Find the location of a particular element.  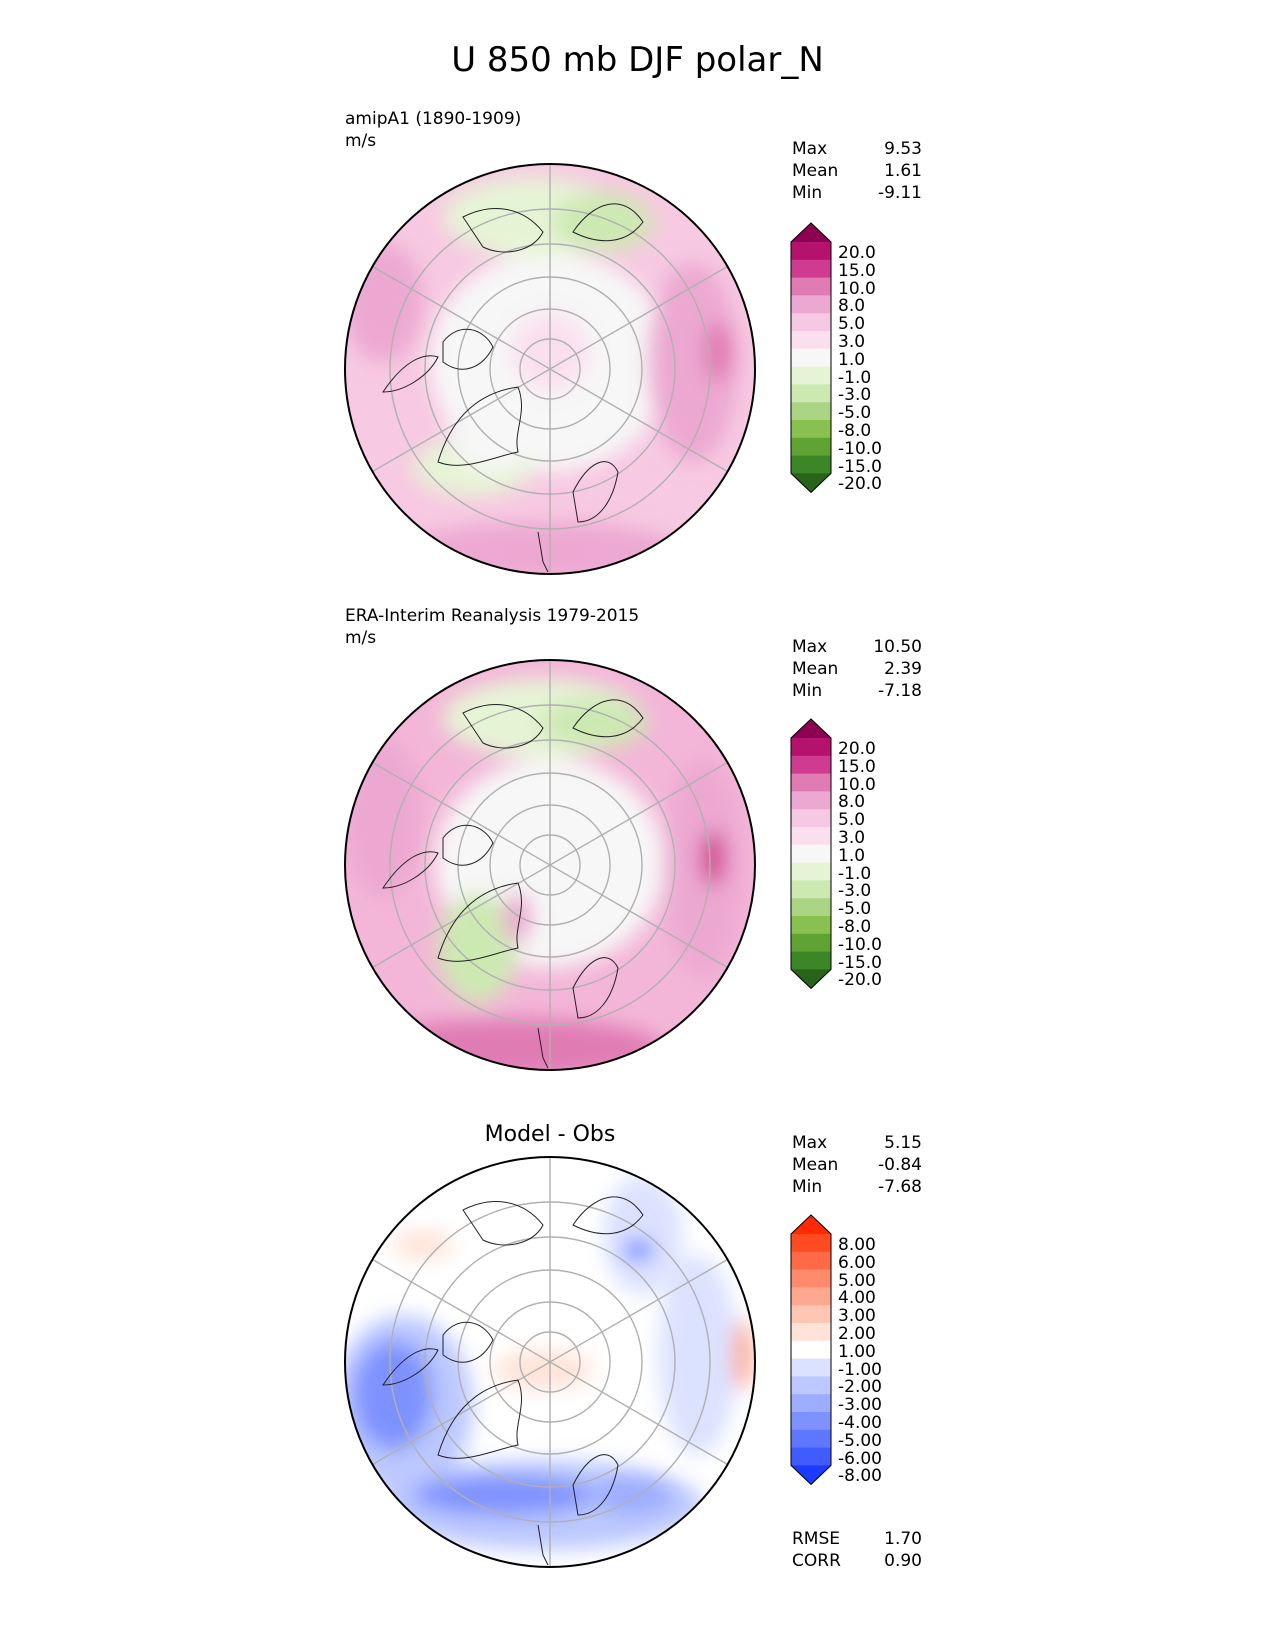

cb-label: -5.00 is located at coordinates (860, 1440).